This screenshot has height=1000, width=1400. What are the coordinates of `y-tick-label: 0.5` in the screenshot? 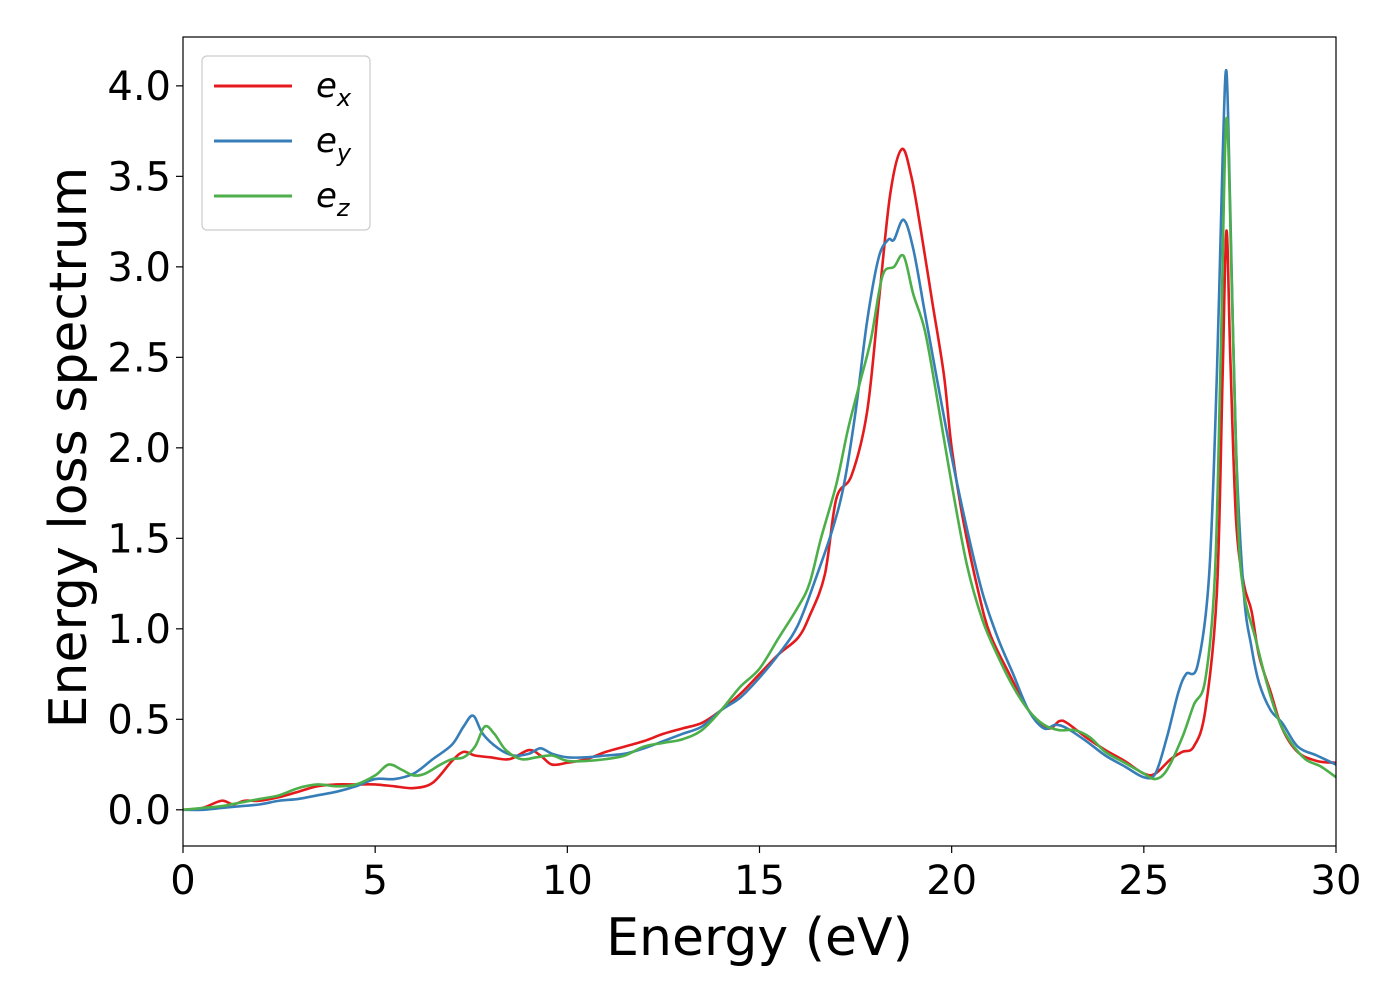 It's located at (139, 720).